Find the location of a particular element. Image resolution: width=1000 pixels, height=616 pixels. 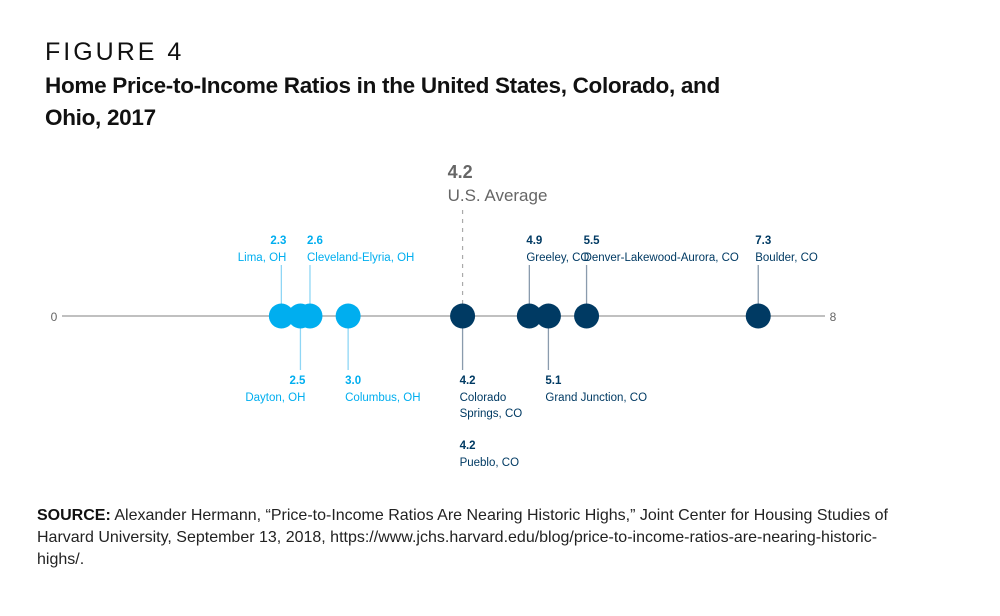

data-point-grand-junction-co is located at coordinates (548, 316).